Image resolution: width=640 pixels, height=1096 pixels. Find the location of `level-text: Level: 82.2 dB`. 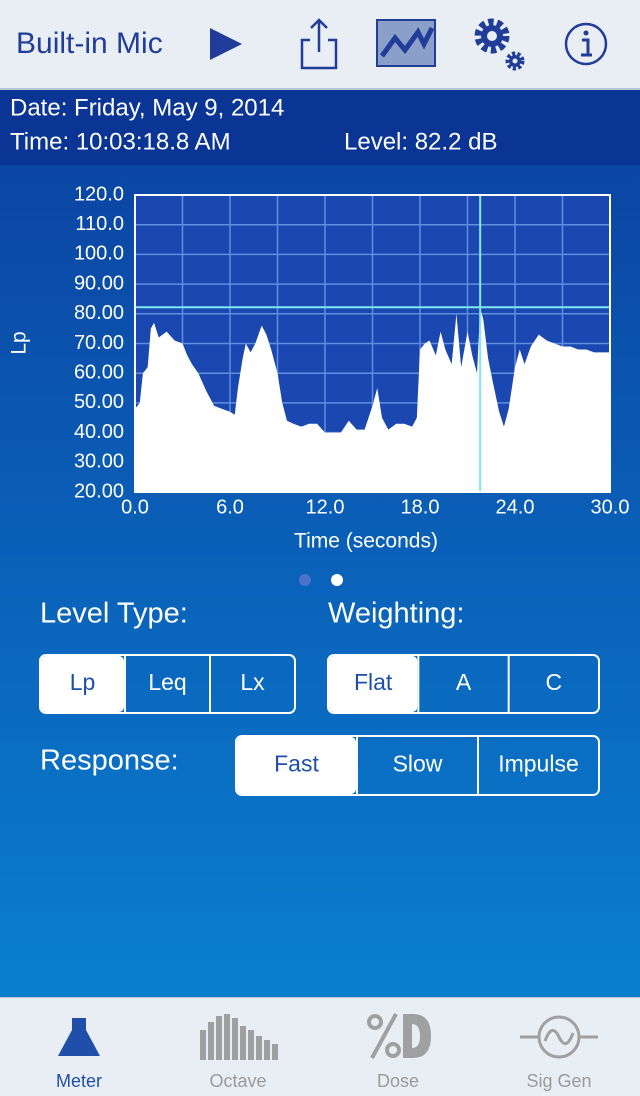

level-text: Level: 82.2 dB is located at coordinates (420, 141).